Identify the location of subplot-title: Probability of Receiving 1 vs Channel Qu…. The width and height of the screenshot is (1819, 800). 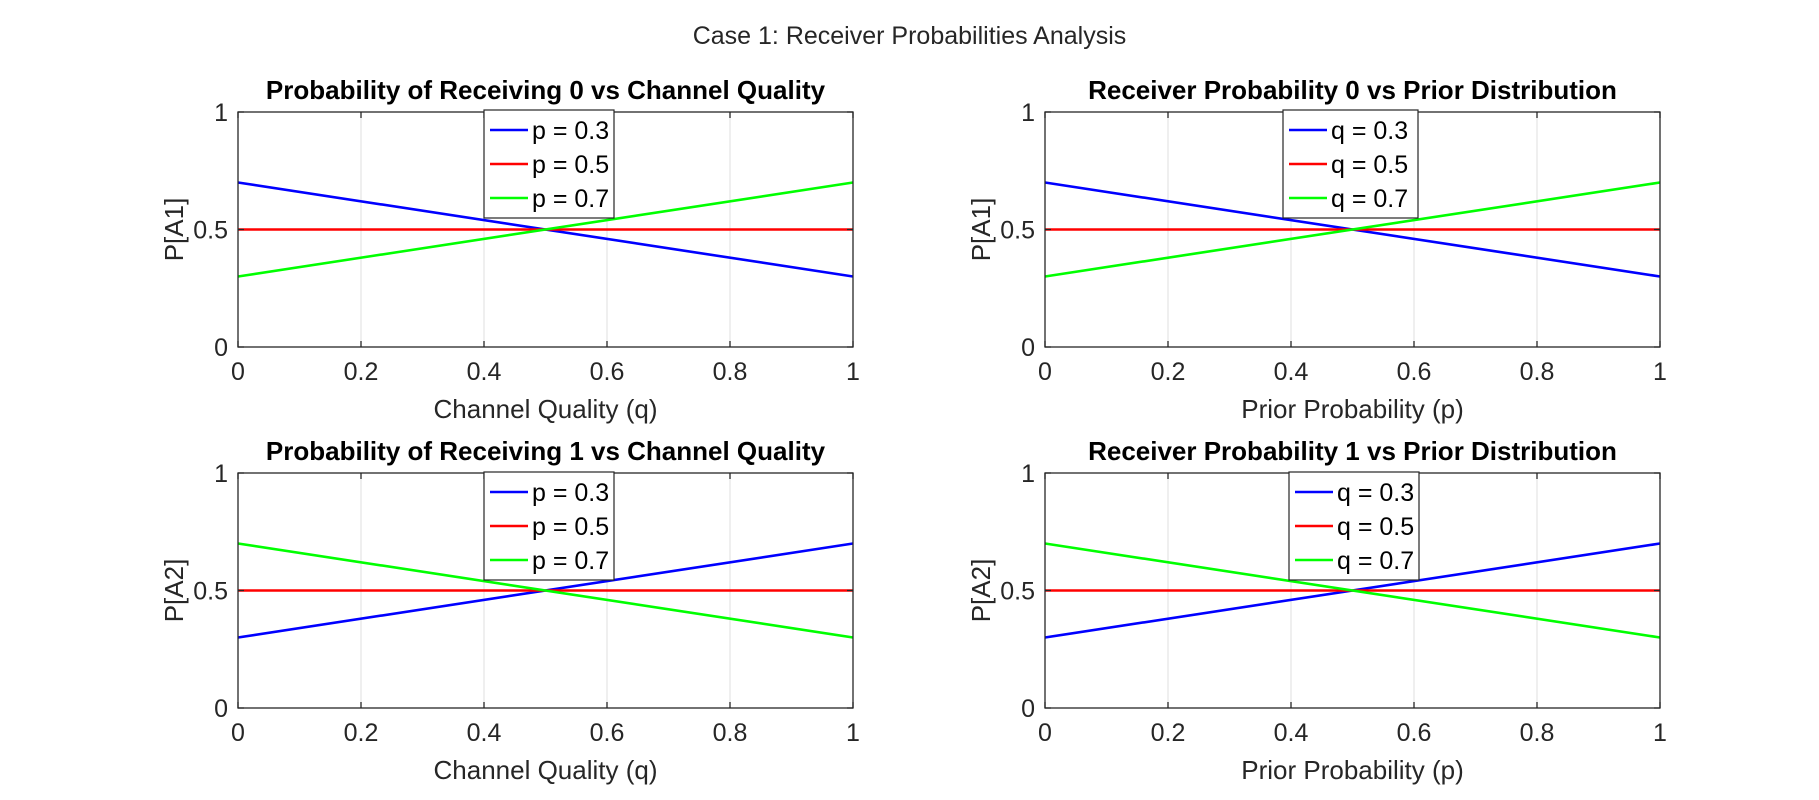
(546, 451).